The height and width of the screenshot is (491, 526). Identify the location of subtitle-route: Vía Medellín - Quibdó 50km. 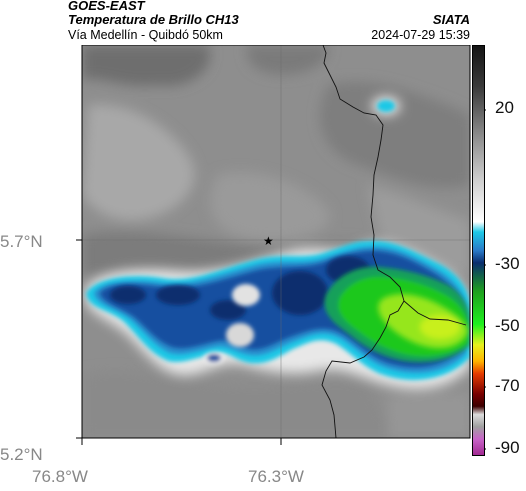
(145, 35).